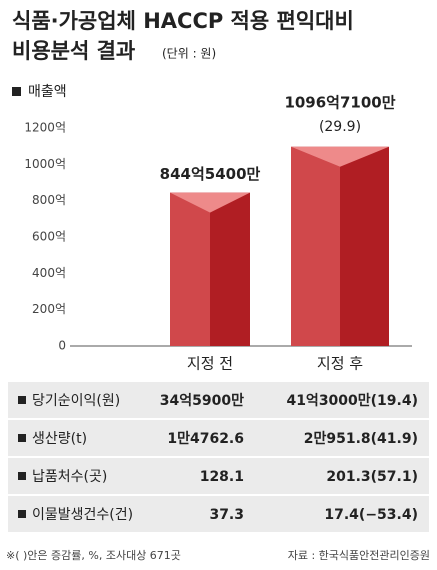  What do you see at coordinates (47, 92) in the screenshot?
I see `legend-label: 매출액` at bounding box center [47, 92].